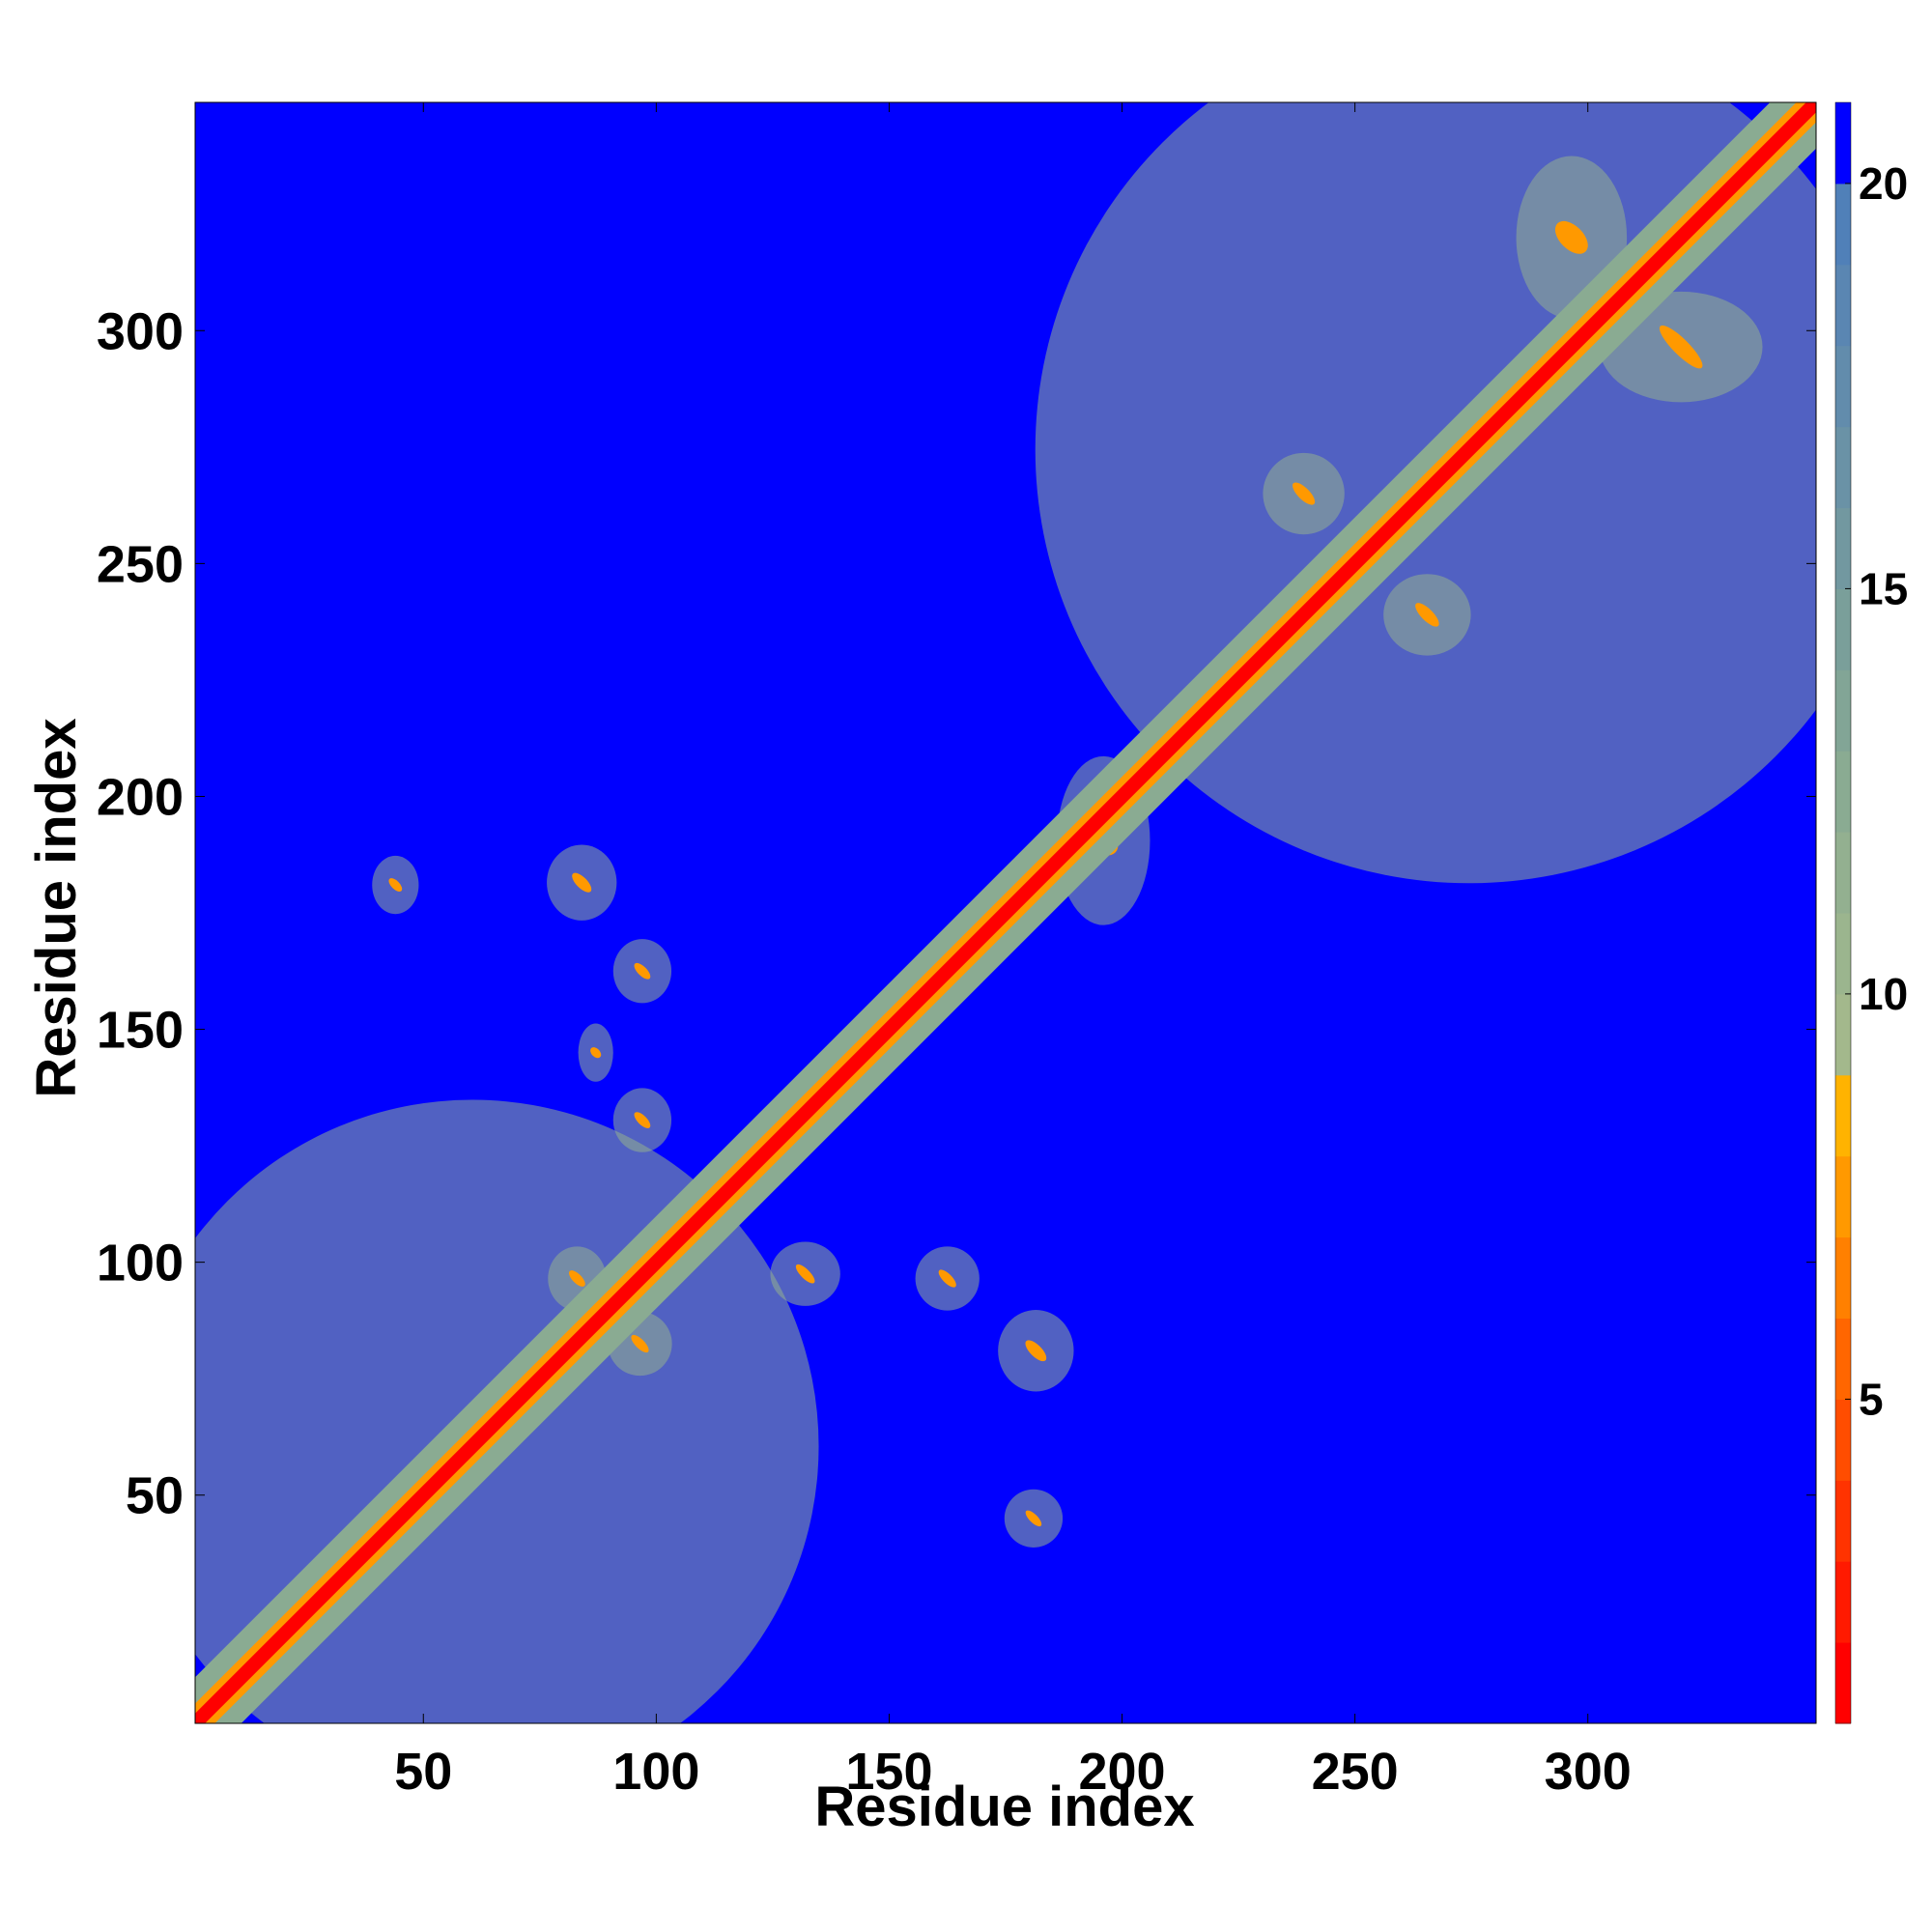  What do you see at coordinates (1883, 994) in the screenshot?
I see `colorbar-tick-label-10: 10` at bounding box center [1883, 994].